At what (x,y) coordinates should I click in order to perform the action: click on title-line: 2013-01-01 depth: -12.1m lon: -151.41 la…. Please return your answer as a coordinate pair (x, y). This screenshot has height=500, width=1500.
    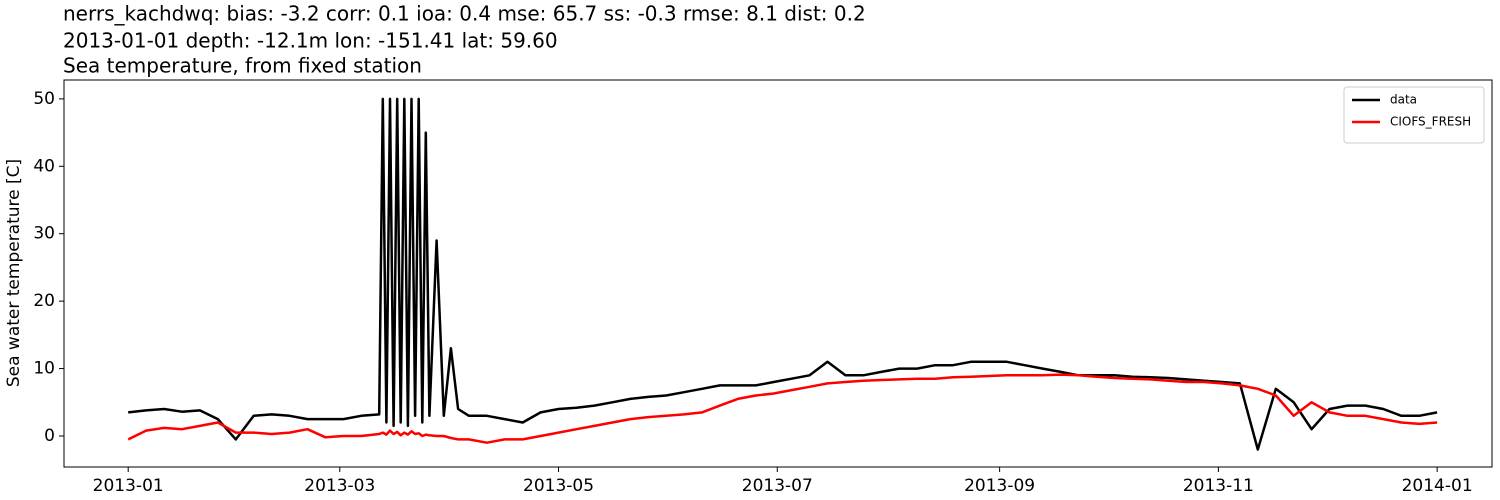
    Looking at the image, I should click on (310, 41).